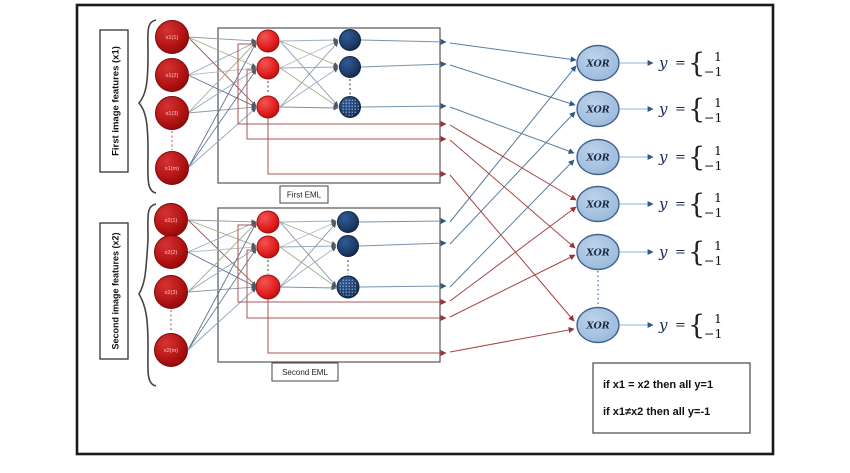 The image size is (850, 473). I want to click on eml1-box, so click(329, 105).